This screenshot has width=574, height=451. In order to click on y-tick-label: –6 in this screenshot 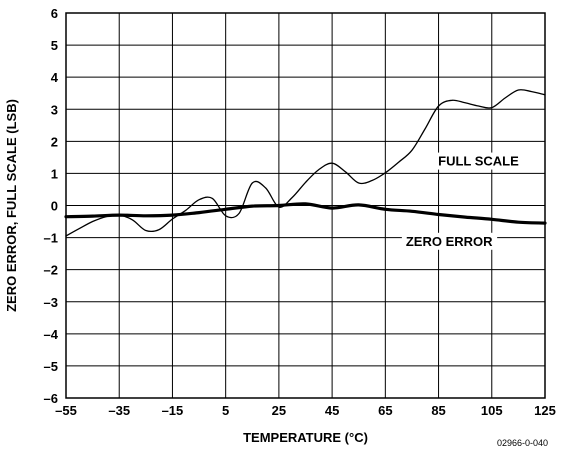, I will do `click(51, 398)`.